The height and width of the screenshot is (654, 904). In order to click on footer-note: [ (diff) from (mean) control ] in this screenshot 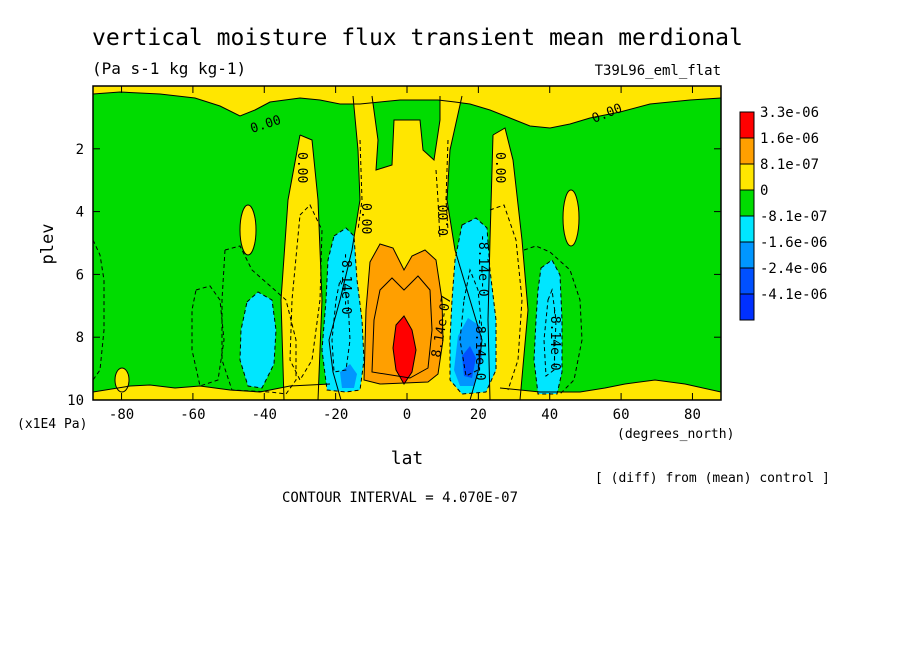, I will do `click(712, 478)`.